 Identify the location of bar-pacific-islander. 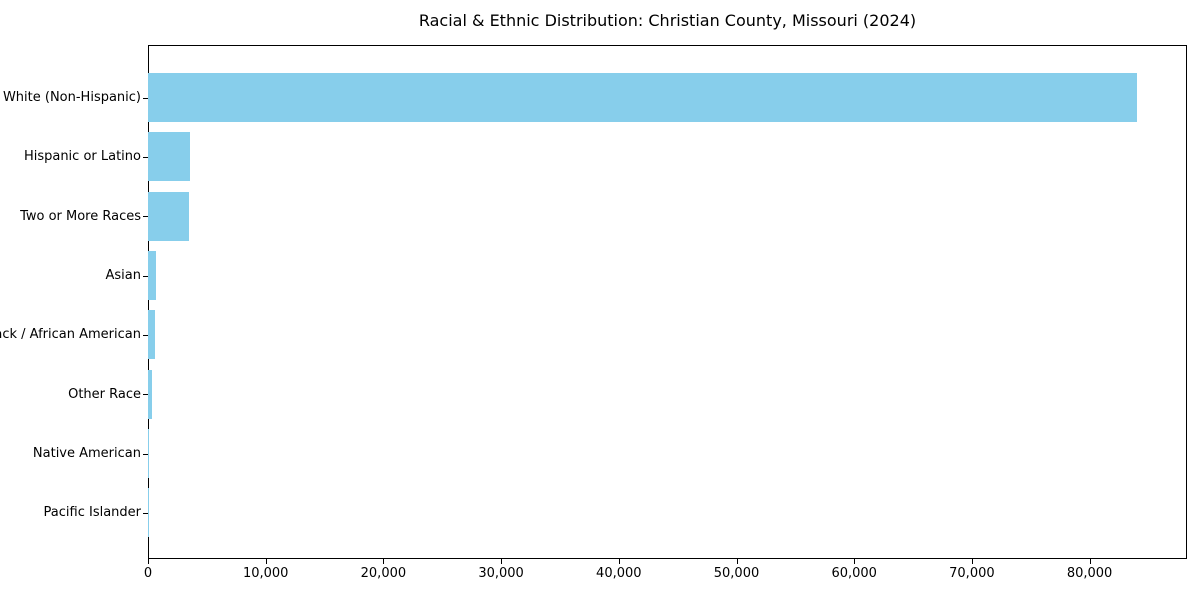
(148, 513).